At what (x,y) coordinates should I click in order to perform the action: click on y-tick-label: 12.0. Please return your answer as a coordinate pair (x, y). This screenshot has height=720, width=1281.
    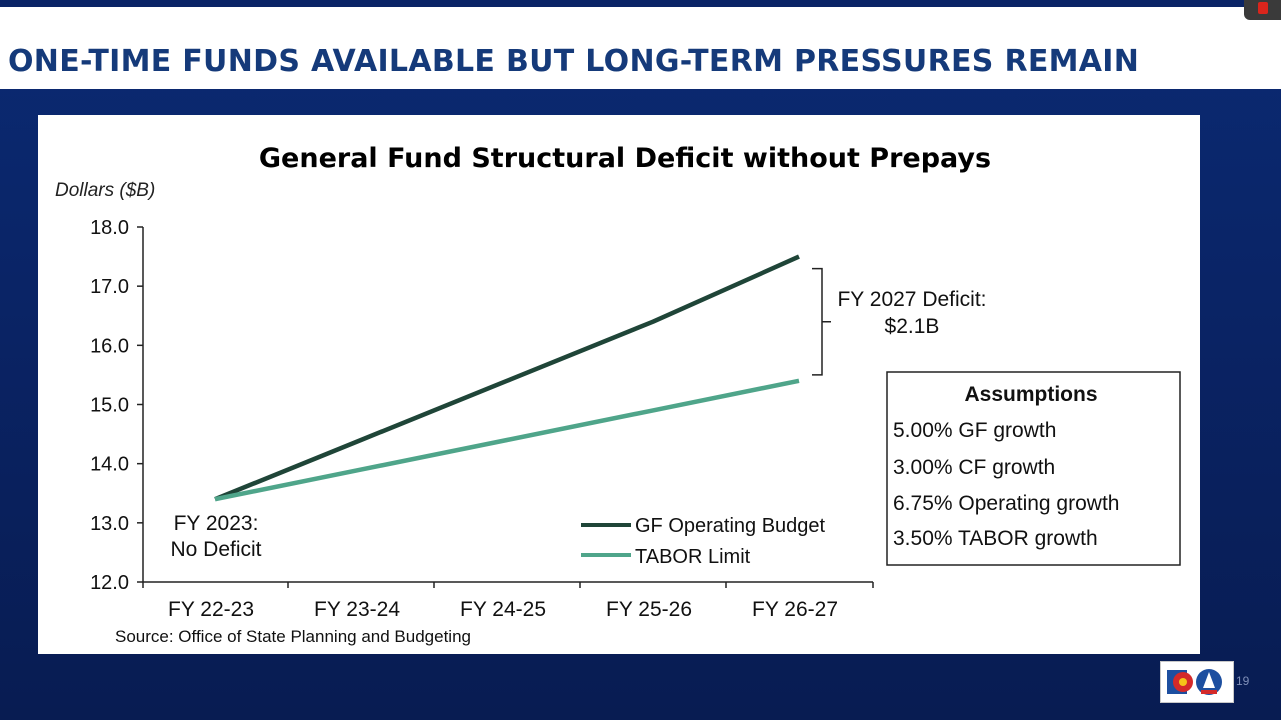
    Looking at the image, I should click on (109, 583).